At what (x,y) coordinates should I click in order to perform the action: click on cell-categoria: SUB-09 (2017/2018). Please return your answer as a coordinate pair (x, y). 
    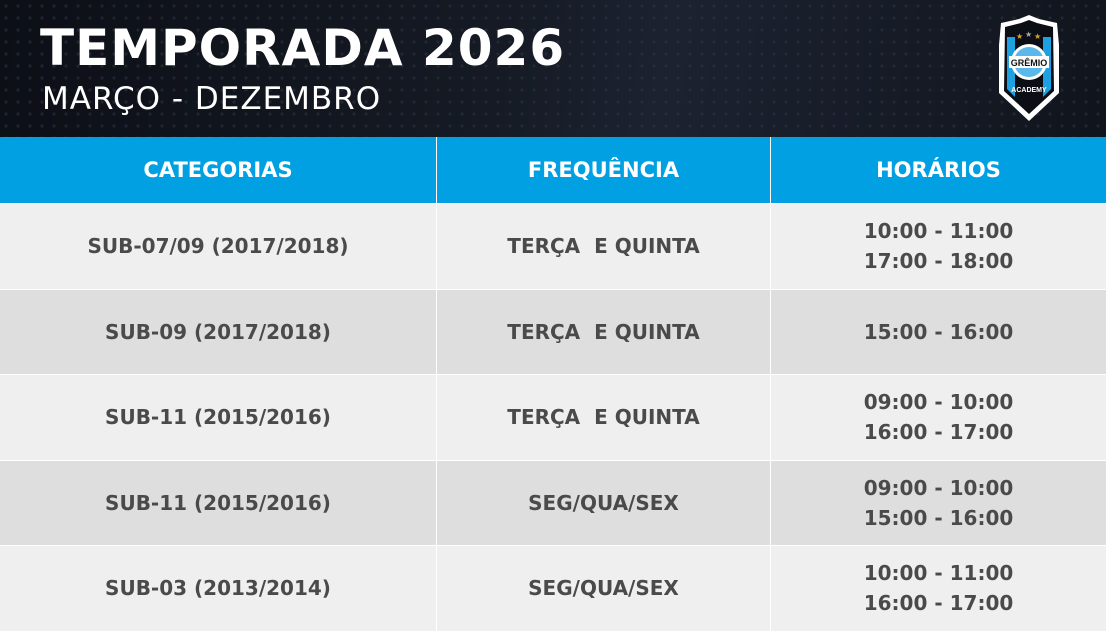
    Looking at the image, I should click on (218, 331).